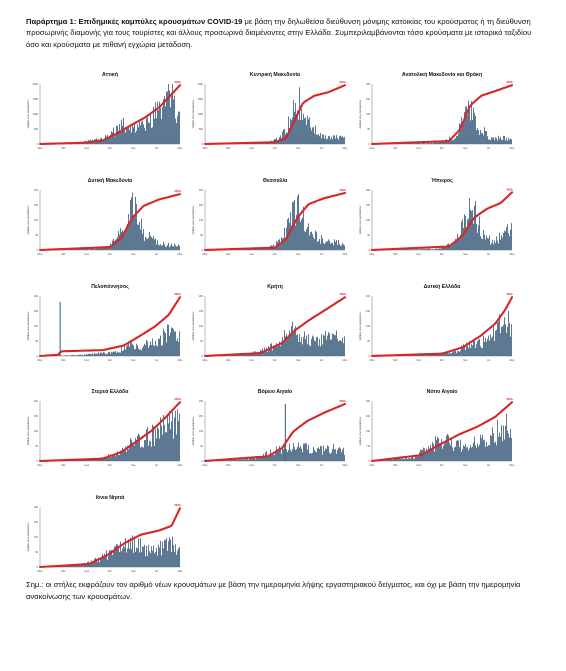 The image size is (566, 671). I want to click on y-axis-label: Αριθμός νέων κρουσμάτων, so click(28, 326).